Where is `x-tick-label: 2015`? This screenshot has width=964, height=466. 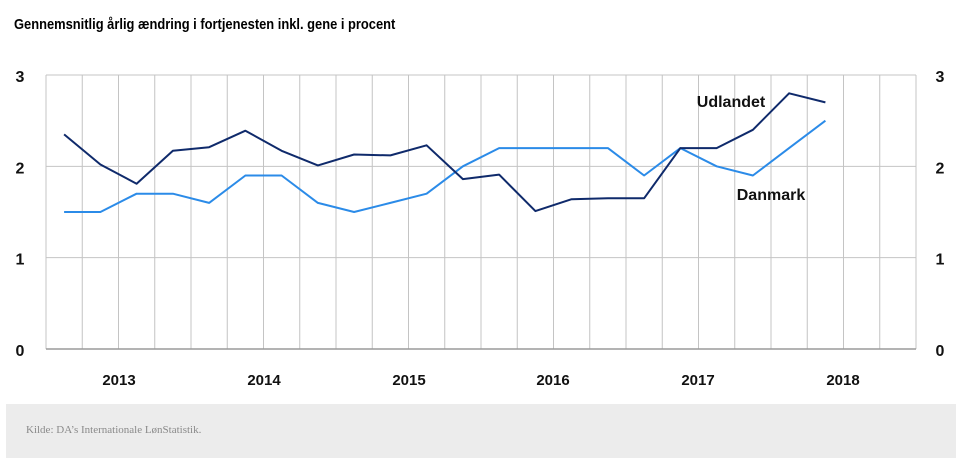 x-tick-label: 2015 is located at coordinates (408, 380).